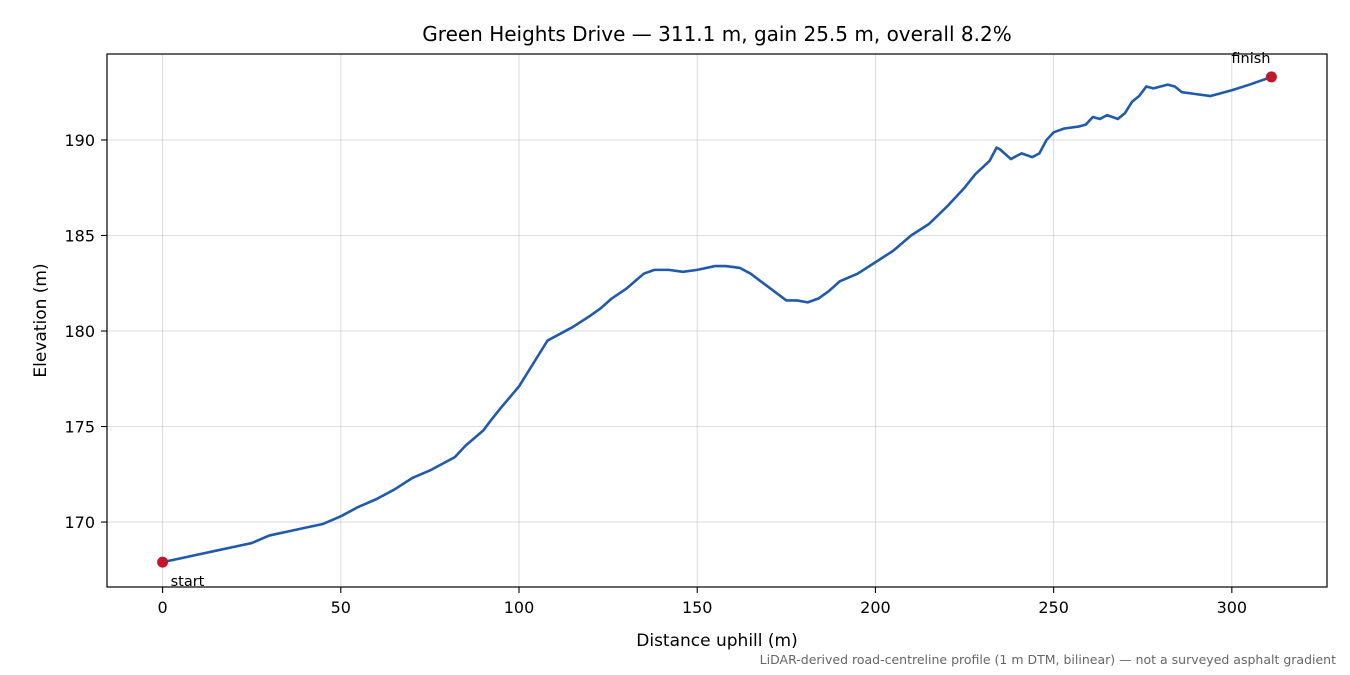 This screenshot has height=675, width=1350. I want to click on y-axis-label: Elevation (m), so click(41, 320).